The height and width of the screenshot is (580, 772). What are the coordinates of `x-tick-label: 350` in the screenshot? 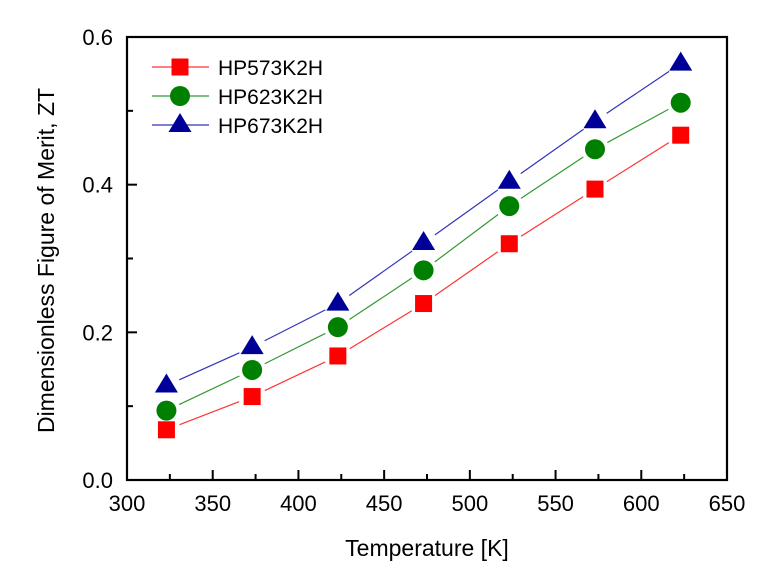 It's located at (212, 503).